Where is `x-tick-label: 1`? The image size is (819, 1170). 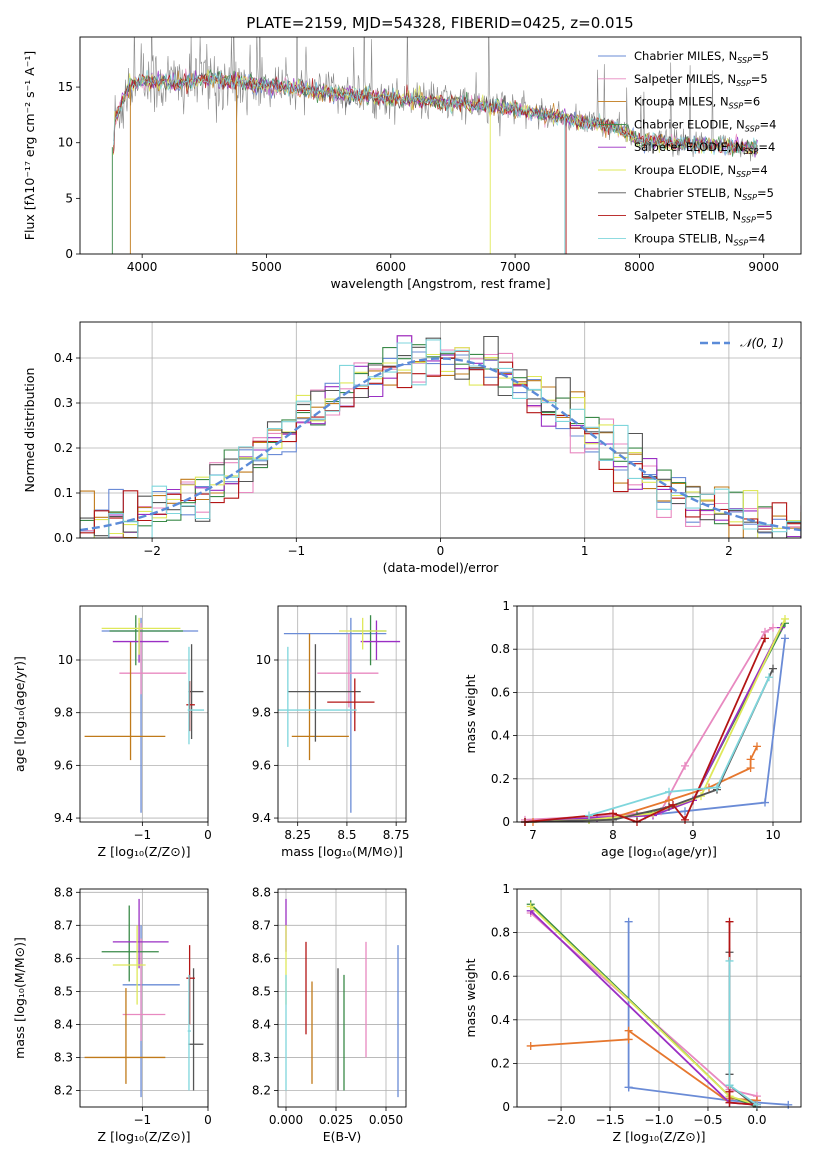
x-tick-label: 1 is located at coordinates (585, 551).